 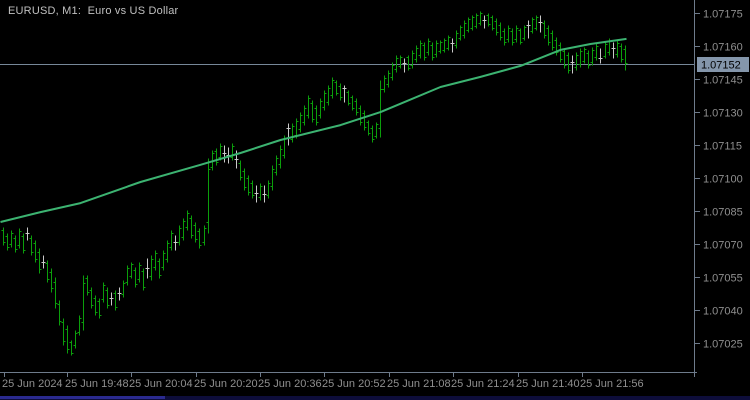 What do you see at coordinates (722, 147) in the screenshot?
I see `price-axis-label: 1.07115` at bounding box center [722, 147].